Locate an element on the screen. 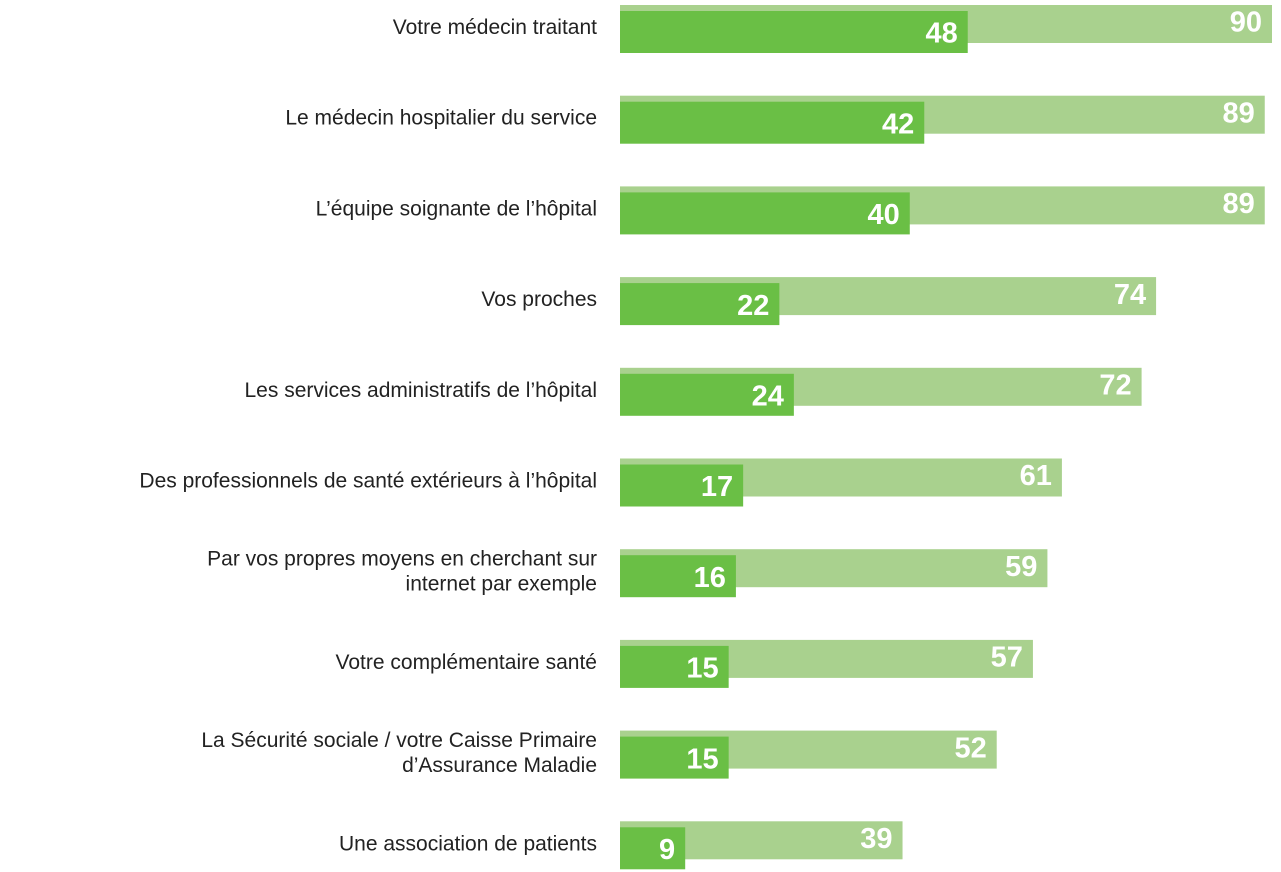 The width and height of the screenshot is (1281, 872). category-label: Votre complémentaire santé is located at coordinates (466, 661).